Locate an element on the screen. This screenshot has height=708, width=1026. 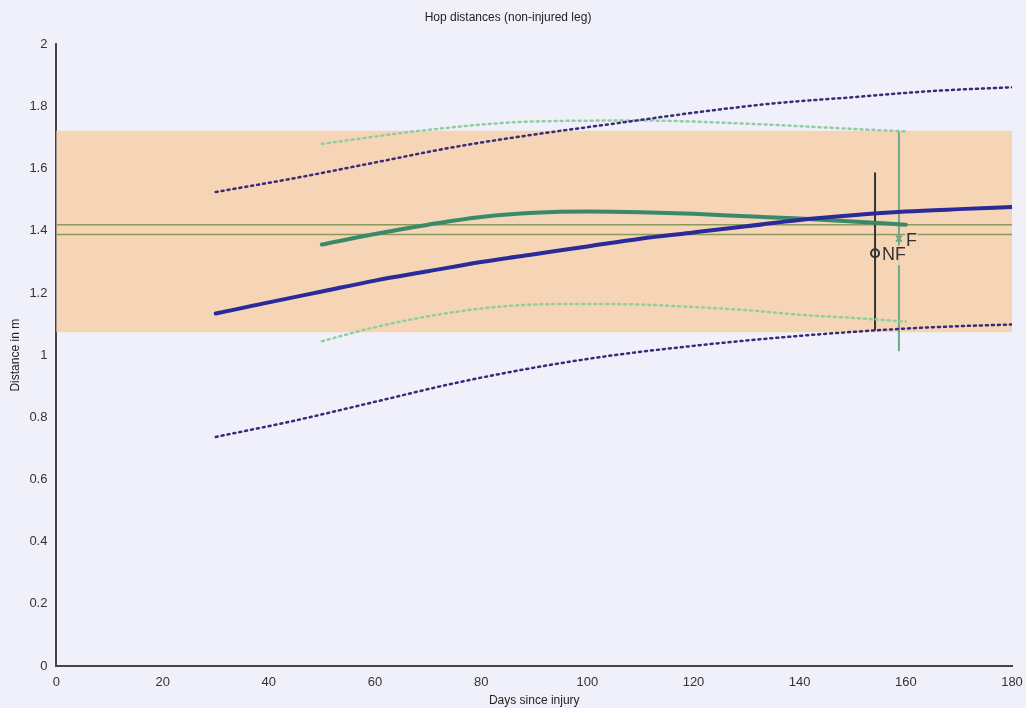
y-tick-label: 1.2 is located at coordinates (38, 292).